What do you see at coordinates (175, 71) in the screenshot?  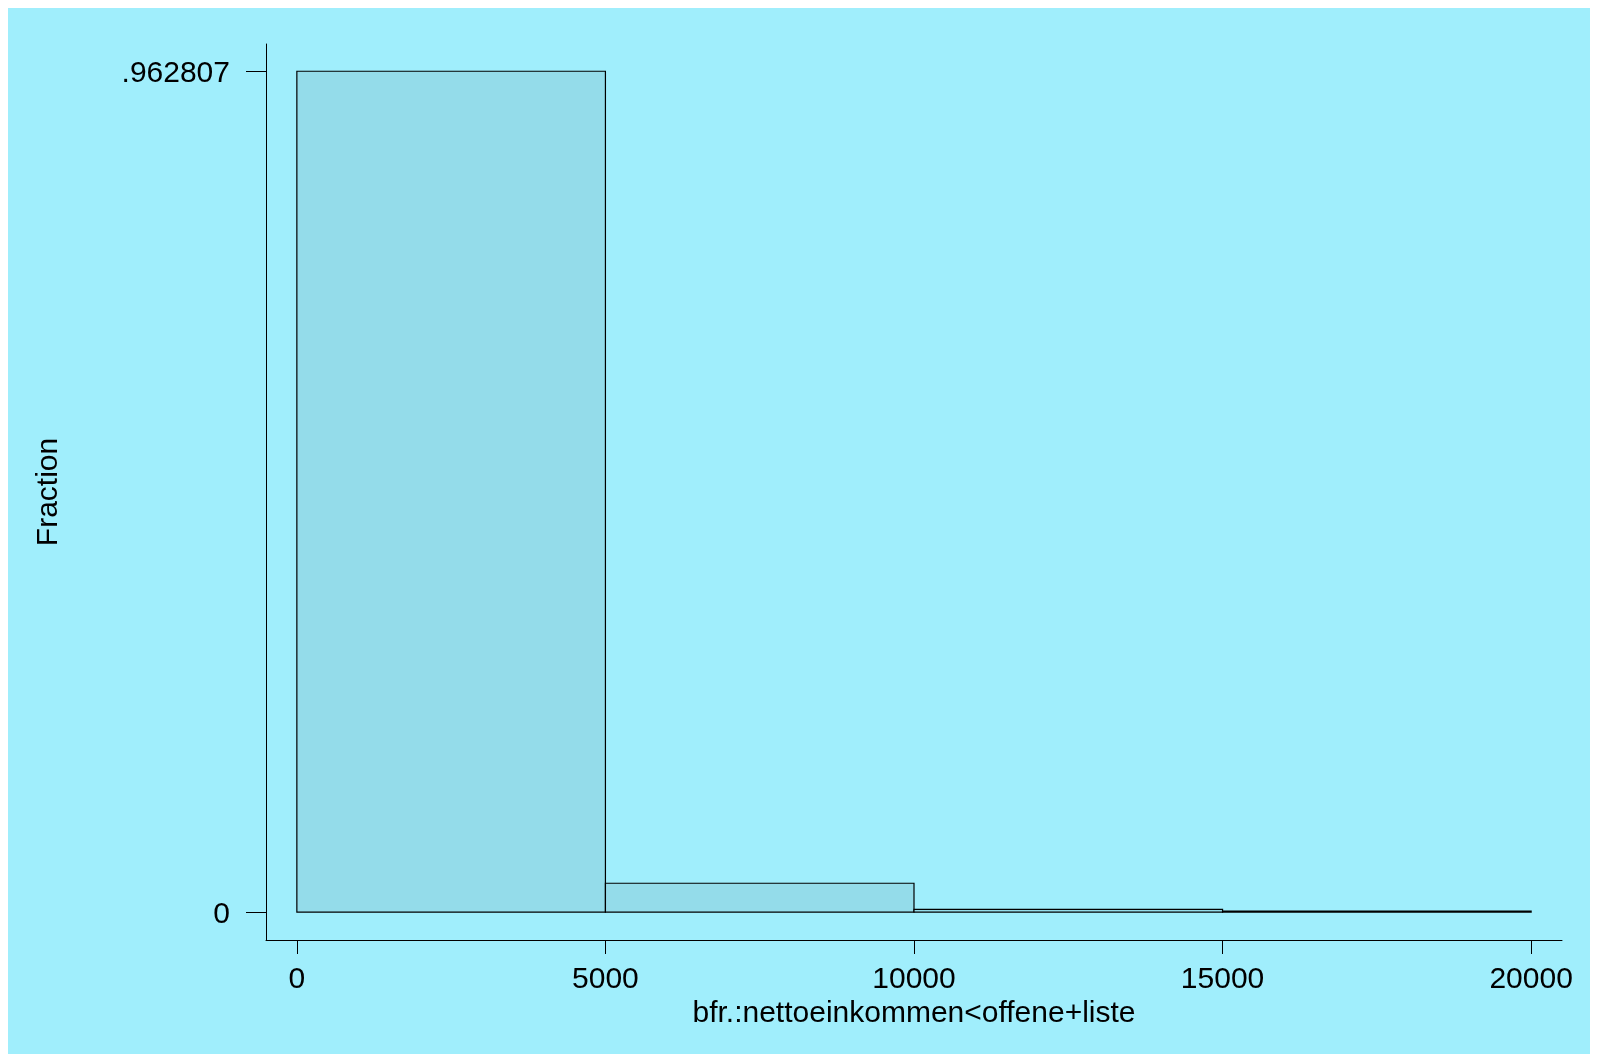 I see `y-tick-label: .962807` at bounding box center [175, 71].